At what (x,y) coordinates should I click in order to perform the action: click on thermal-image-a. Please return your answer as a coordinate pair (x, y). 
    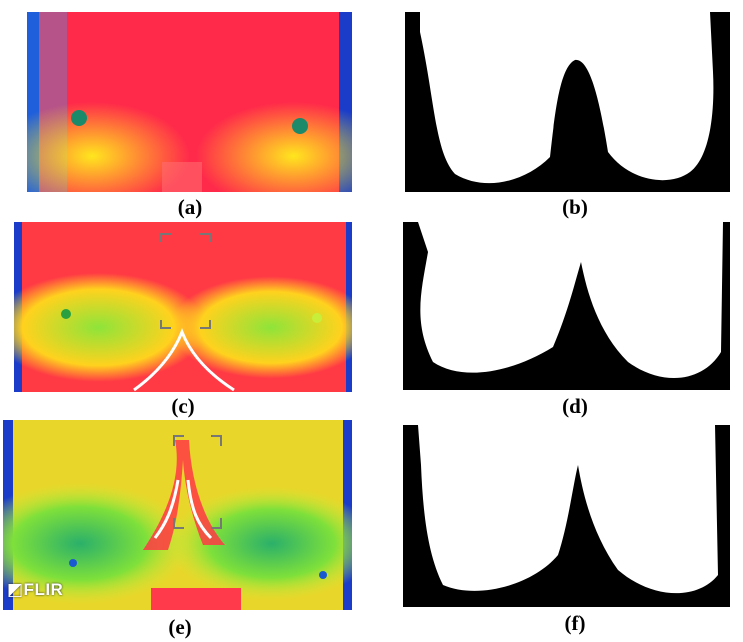
    Looking at the image, I should click on (189, 102).